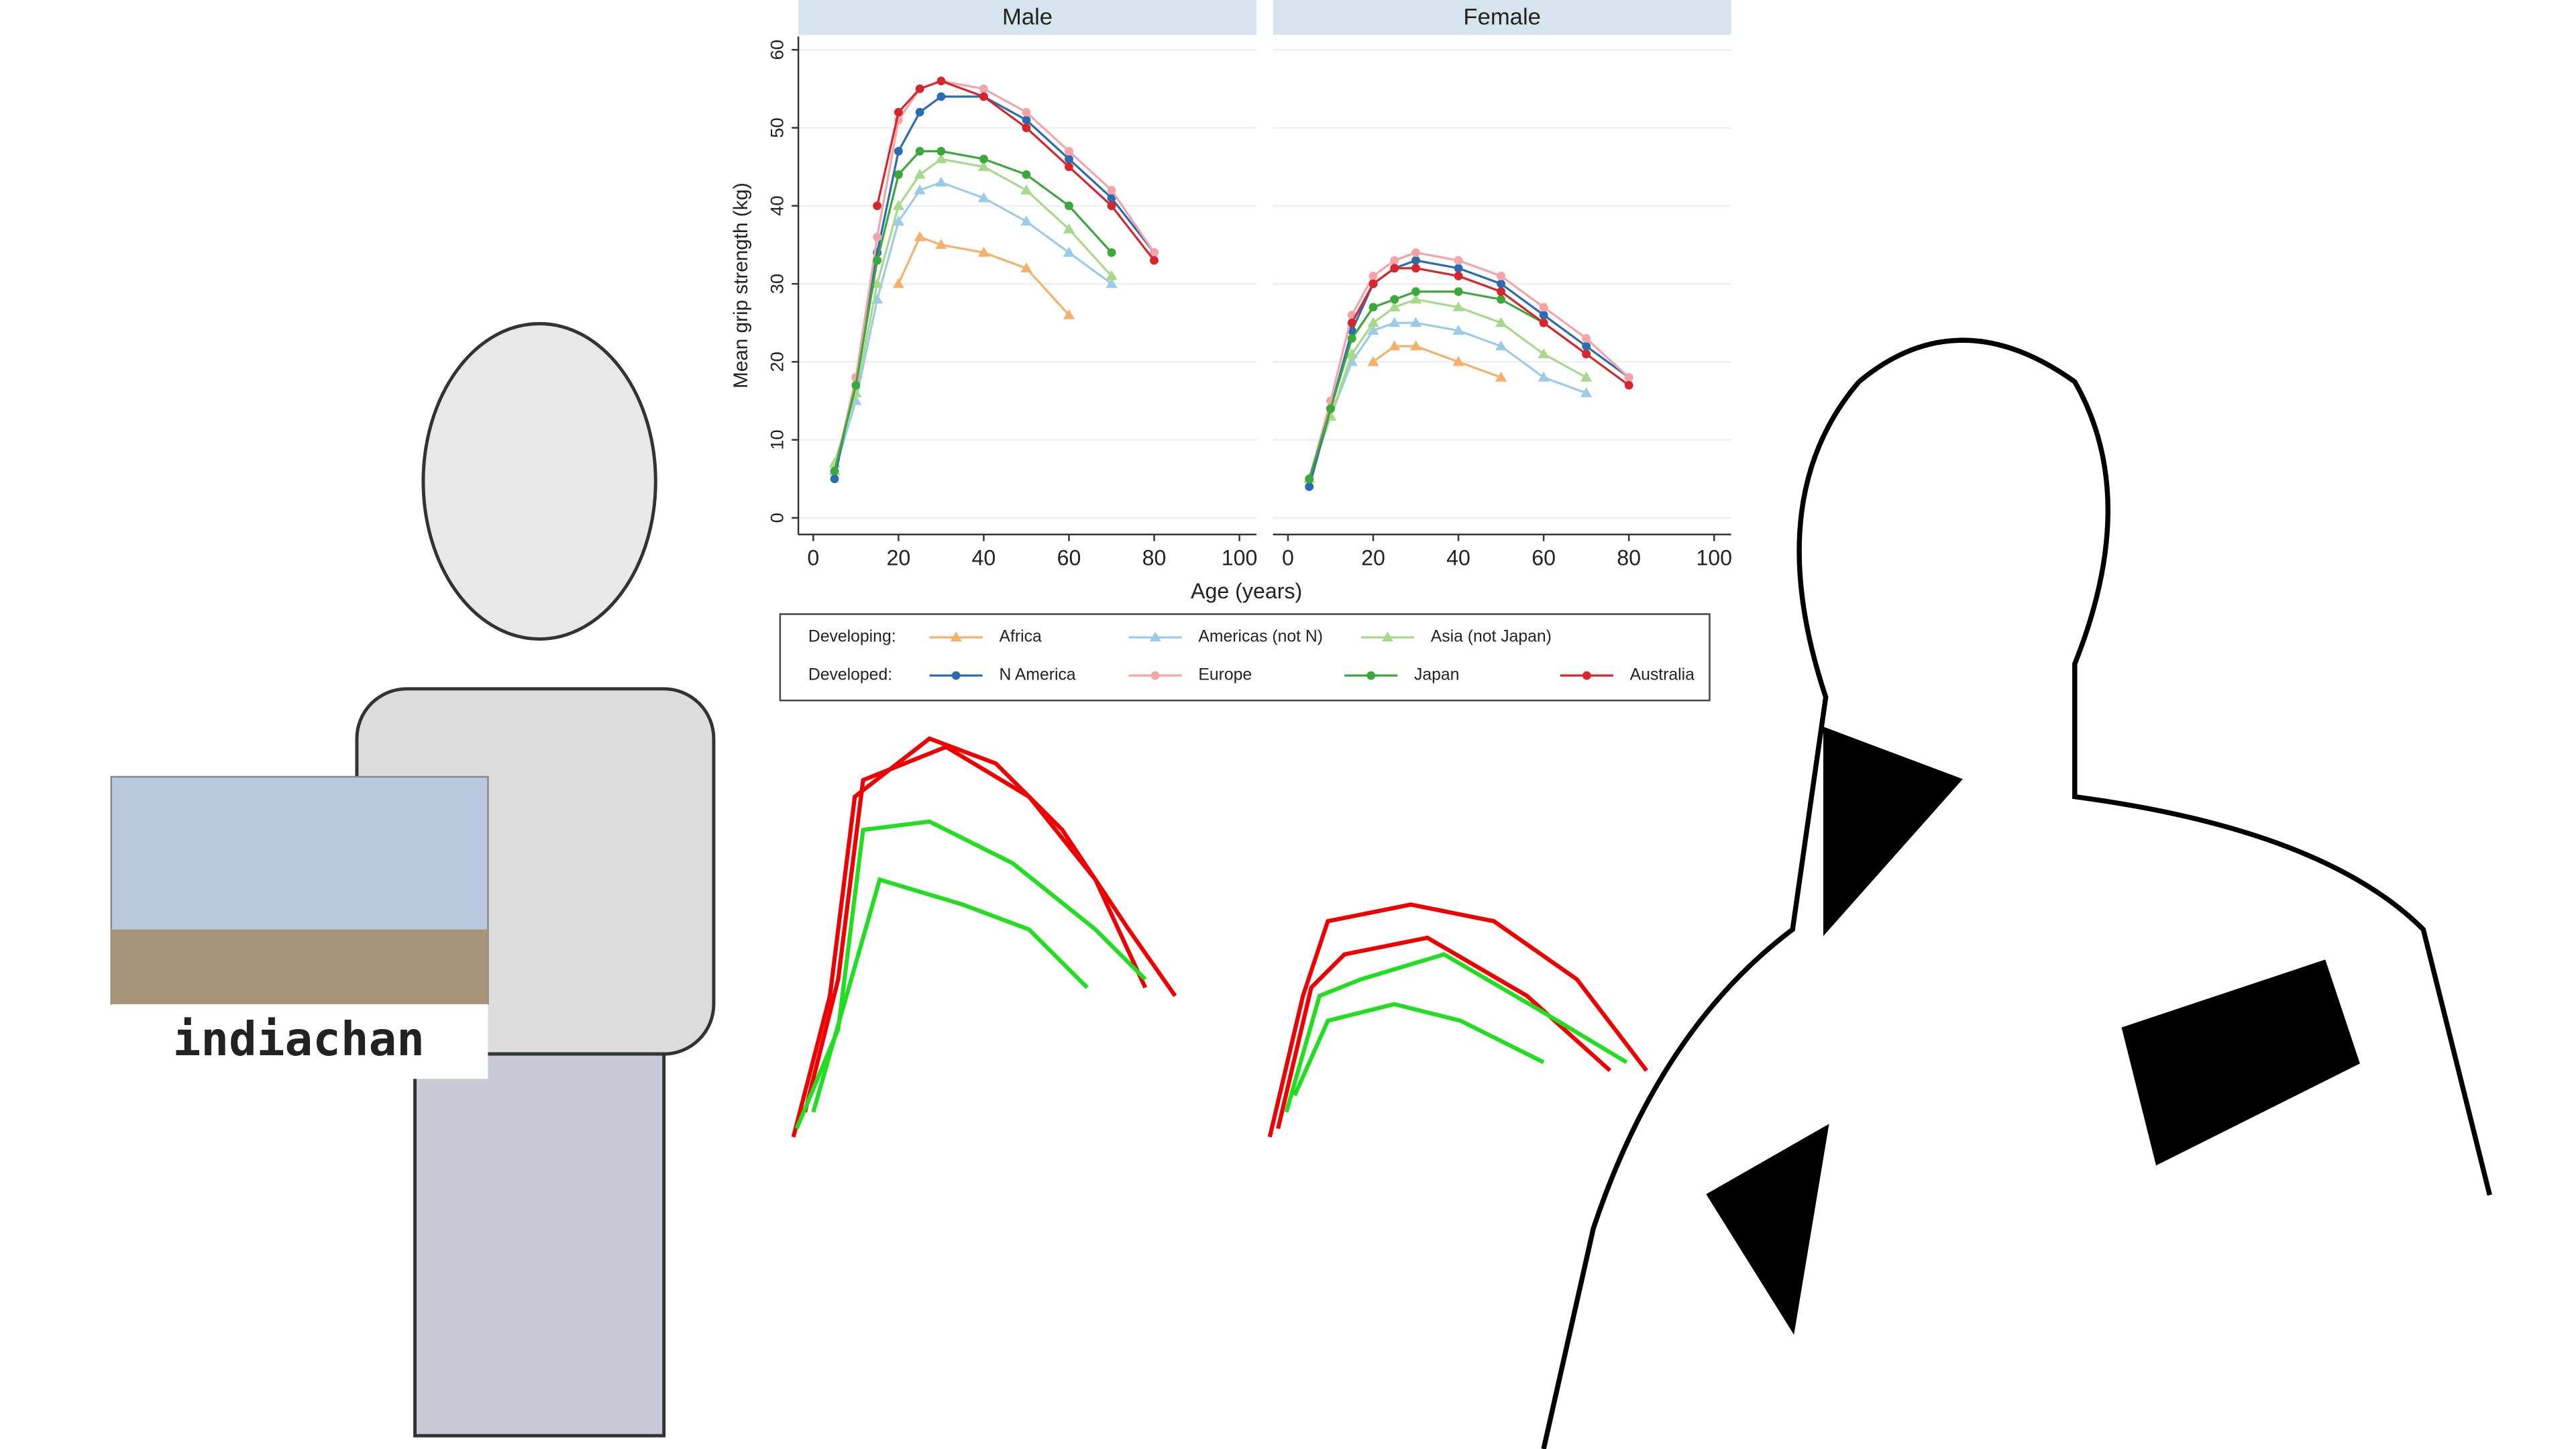  What do you see at coordinates (813, 557) in the screenshot?
I see `x-tick-label: 0` at bounding box center [813, 557].